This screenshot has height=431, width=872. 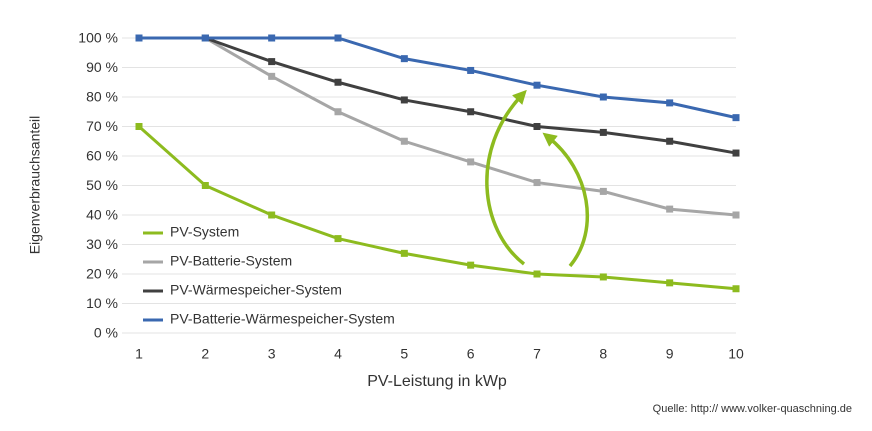 What do you see at coordinates (471, 354) in the screenshot?
I see `x-tick-label: 6` at bounding box center [471, 354].